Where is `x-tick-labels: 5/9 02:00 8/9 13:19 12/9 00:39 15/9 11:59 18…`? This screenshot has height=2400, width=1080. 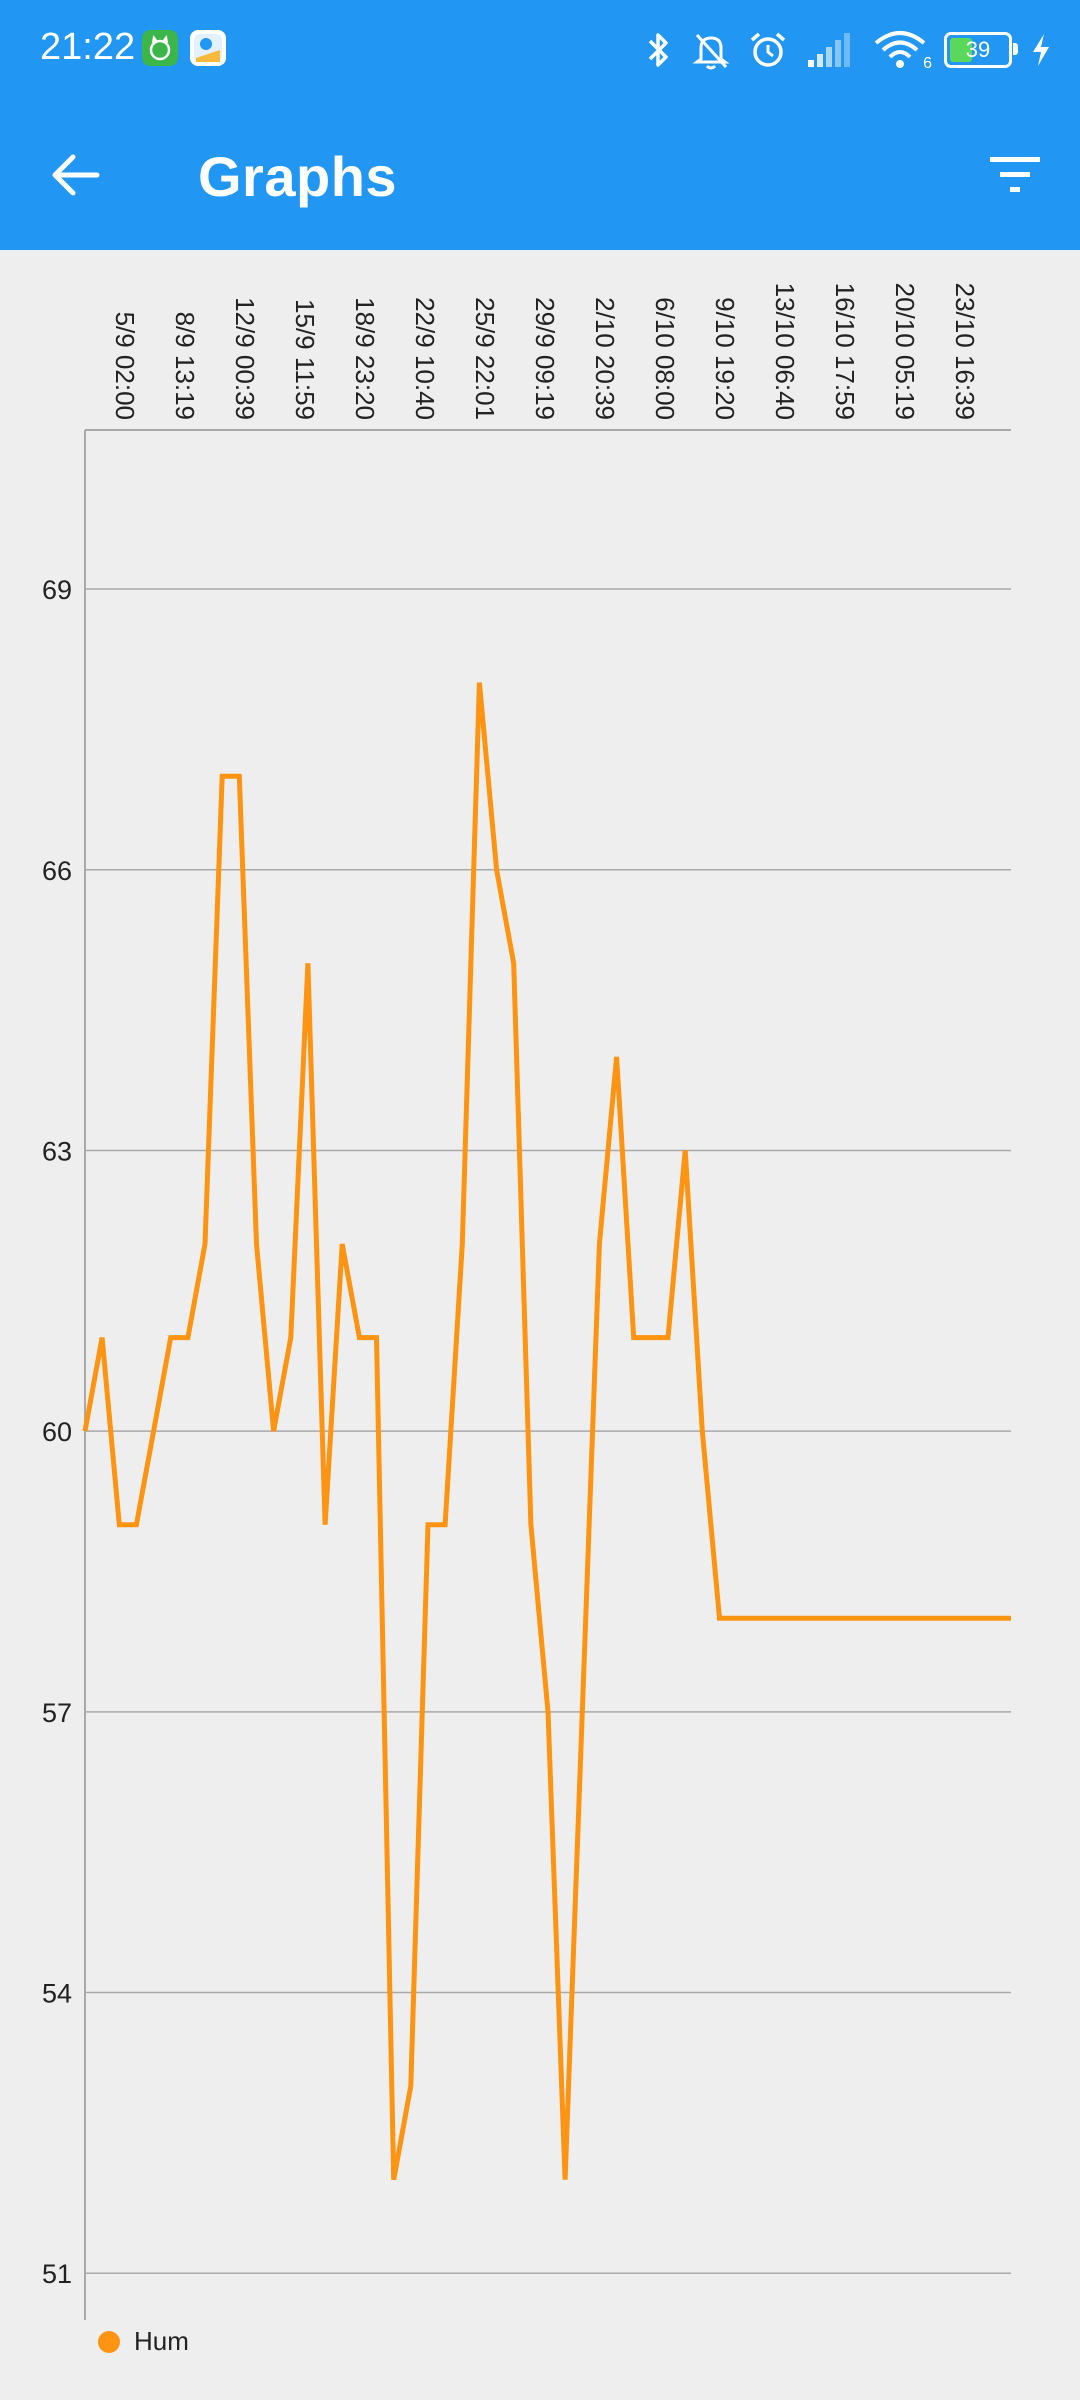
x-tick-labels: 5/9 02:00 8/9 13:19 12/9 00:39 15/9 11:59 18… is located at coordinates (545, 351).